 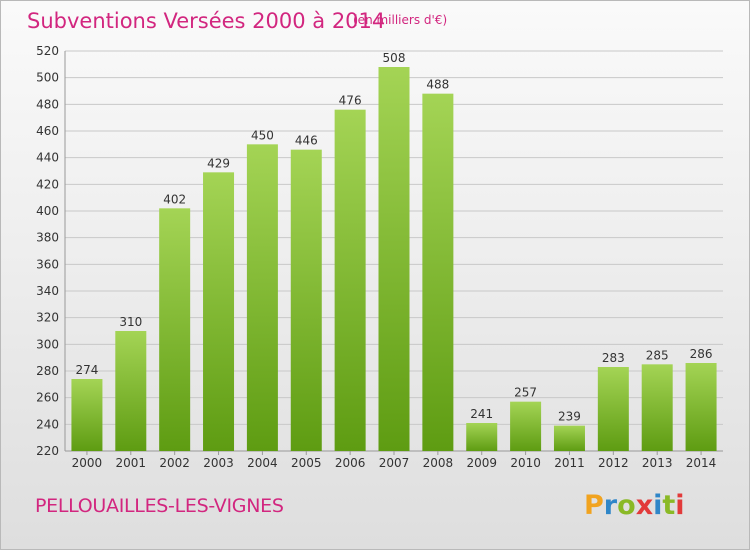 I want to click on commune-name: PELLOUAILLES-LES-VIGNES, so click(x=159, y=506).